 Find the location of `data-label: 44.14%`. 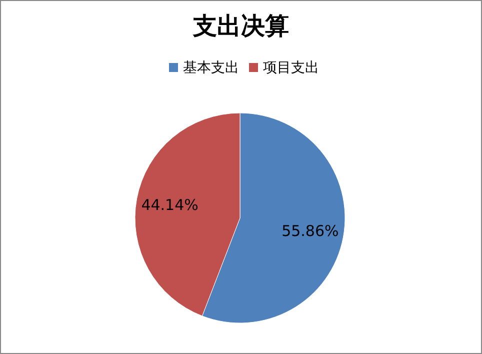

data-label: 44.14% is located at coordinates (169, 205).